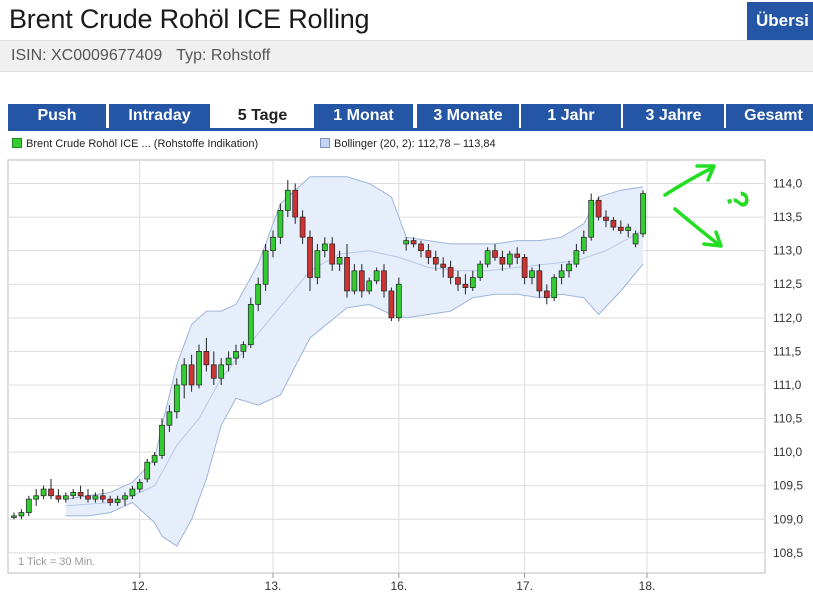 The image size is (813, 602). What do you see at coordinates (712, 239) in the screenshot?
I see `annotation-arrowhead-down` at bounding box center [712, 239].